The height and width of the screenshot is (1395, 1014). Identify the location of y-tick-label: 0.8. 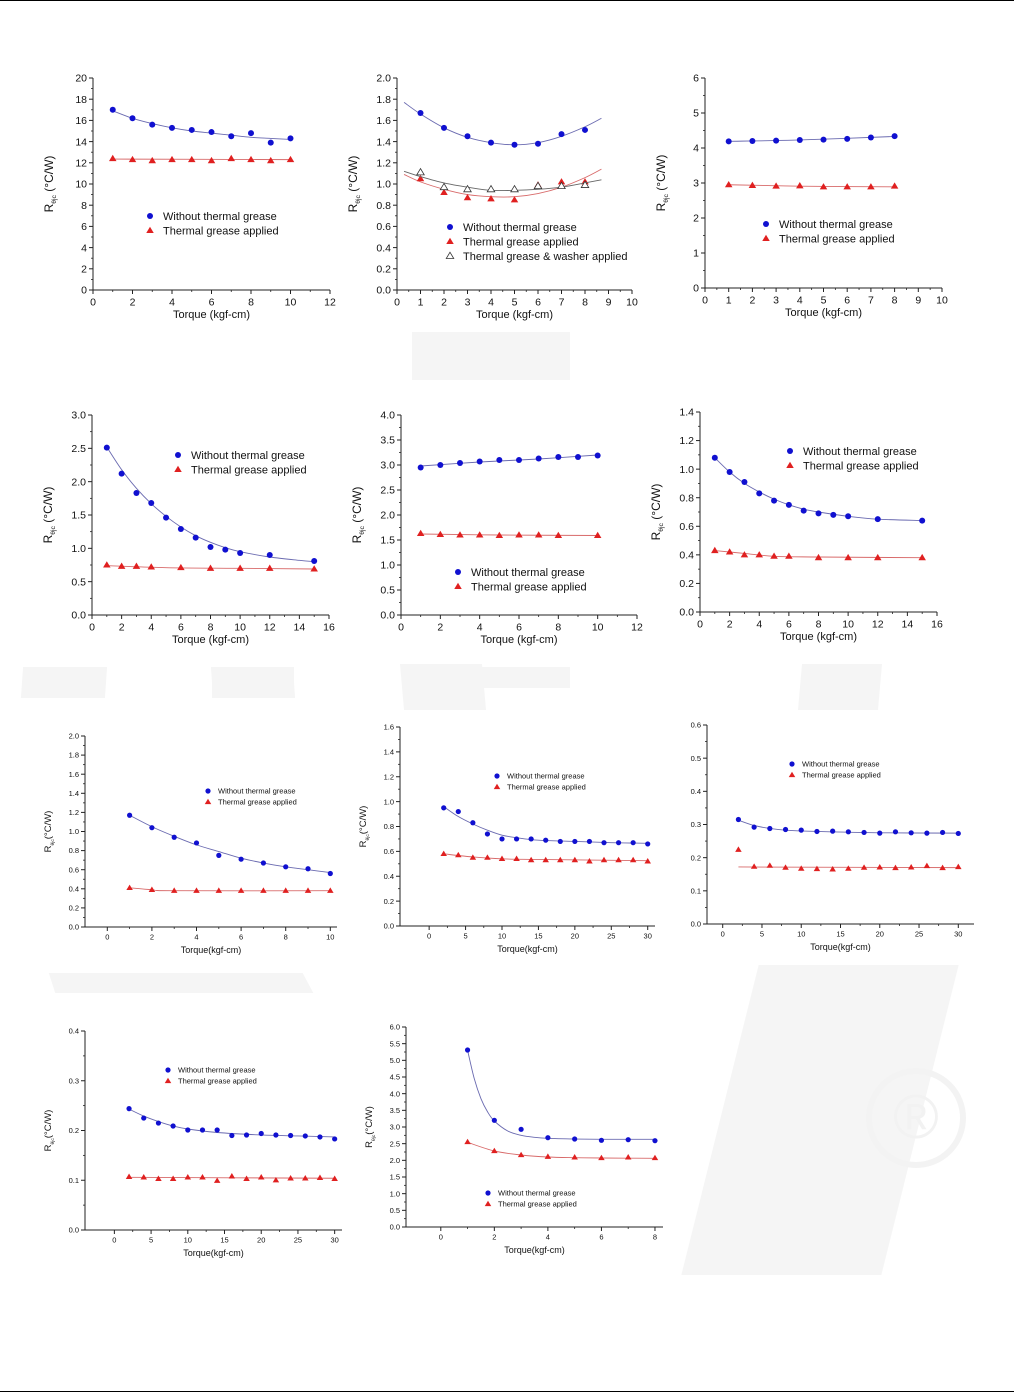
(686, 498).